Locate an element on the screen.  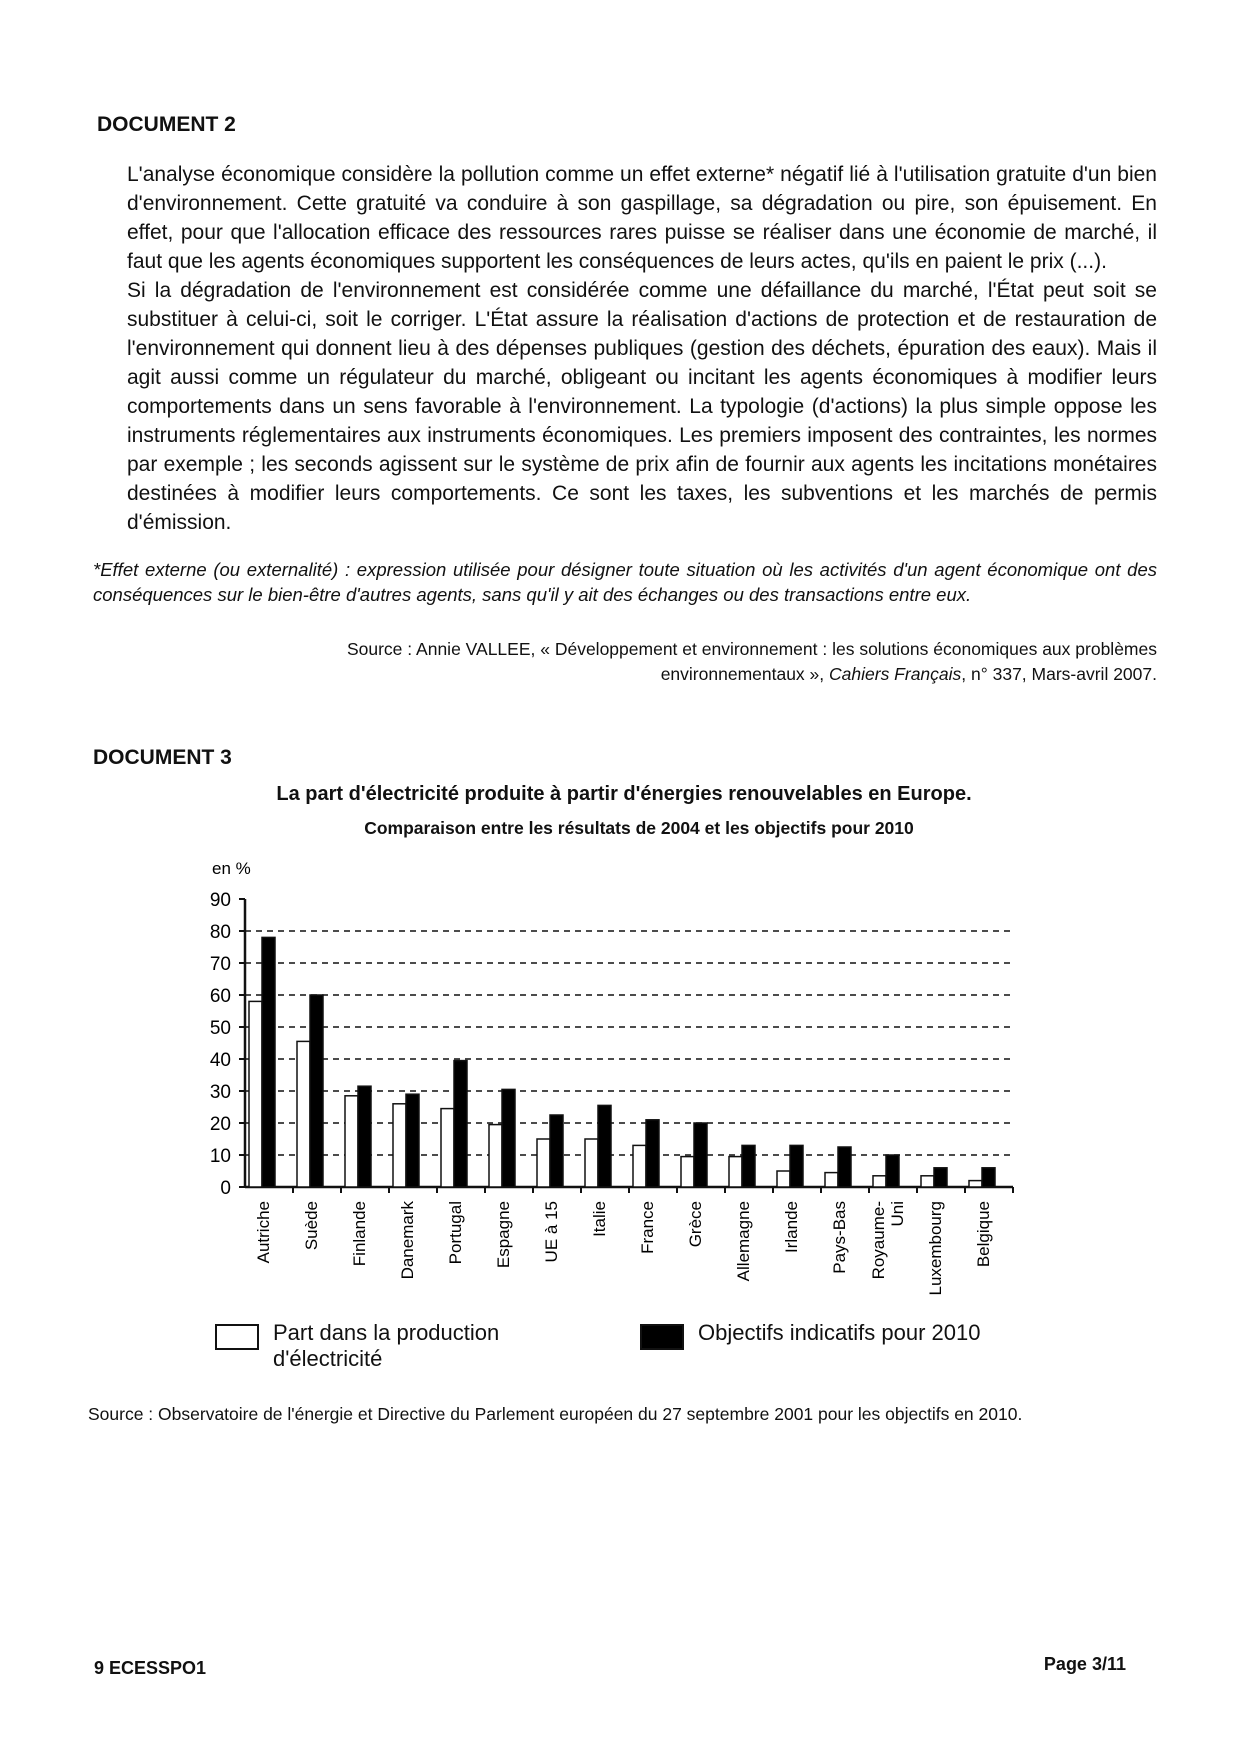
x-category-label: Italie is located at coordinates (599, 1219).